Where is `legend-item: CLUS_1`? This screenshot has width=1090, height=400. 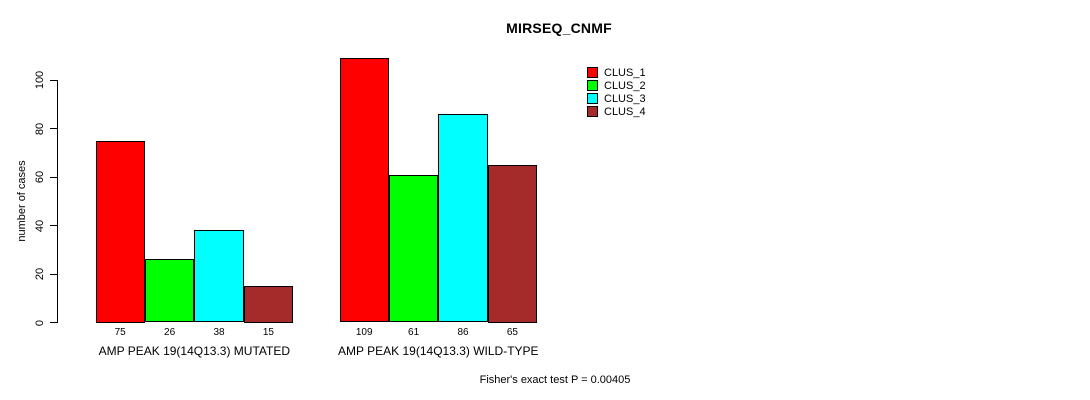 legend-item: CLUS_1 is located at coordinates (616, 72).